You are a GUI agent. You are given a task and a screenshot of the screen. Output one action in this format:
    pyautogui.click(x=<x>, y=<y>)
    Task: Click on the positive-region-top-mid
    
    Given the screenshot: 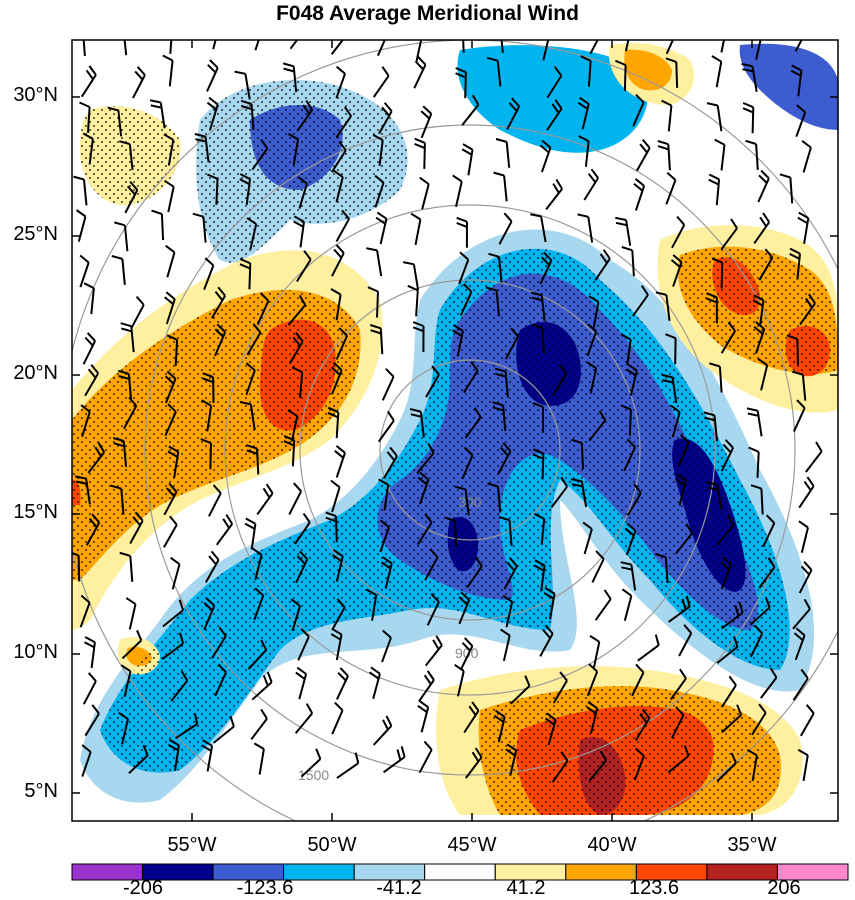 What is the action you would take?
    pyautogui.click(x=648, y=70)
    